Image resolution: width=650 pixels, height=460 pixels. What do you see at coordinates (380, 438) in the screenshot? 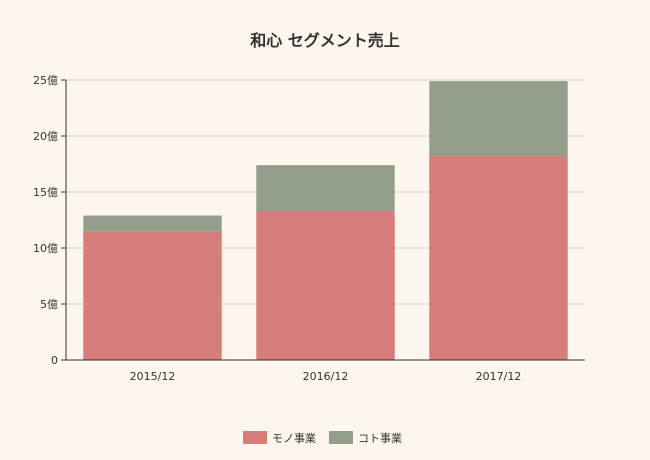
I see `legend-label: コト事業` at bounding box center [380, 438].